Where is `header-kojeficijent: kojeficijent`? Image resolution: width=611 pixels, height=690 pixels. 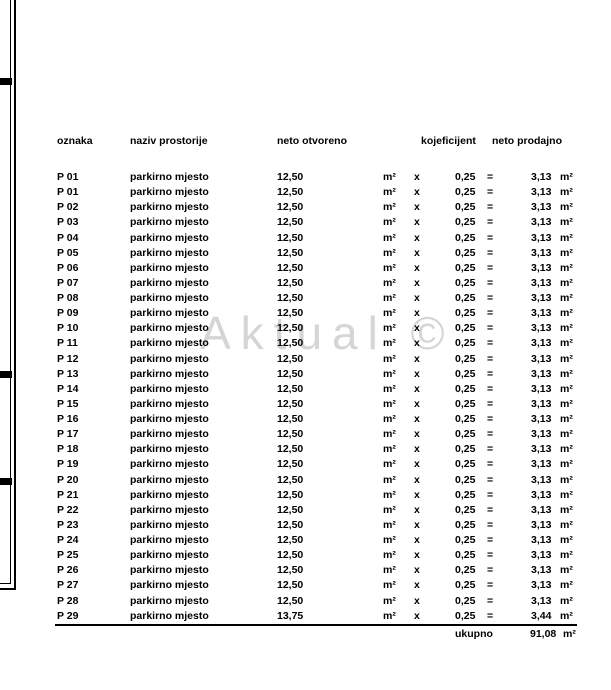 header-kojeficijent: kojeficijent is located at coordinates (448, 141).